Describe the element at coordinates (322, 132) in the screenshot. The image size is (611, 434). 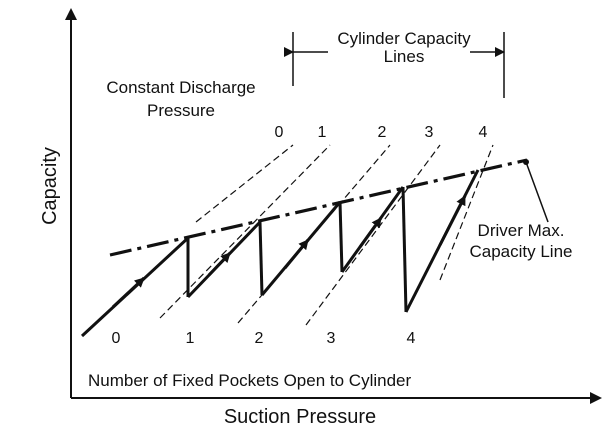
I see `capacity-line-label: 1` at that location.